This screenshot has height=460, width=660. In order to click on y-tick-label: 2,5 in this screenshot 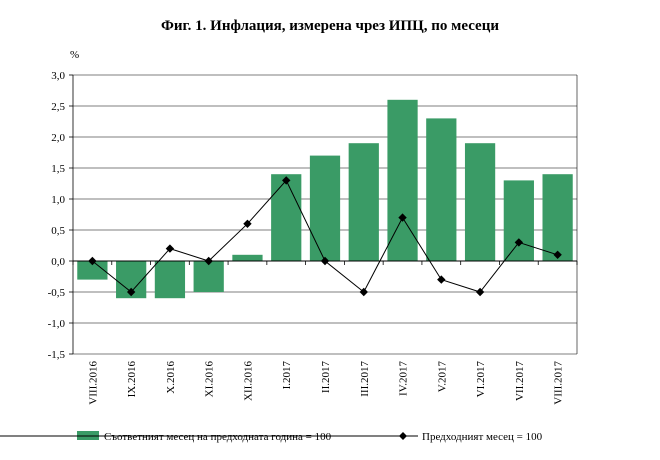, I will do `click(58, 107)`.